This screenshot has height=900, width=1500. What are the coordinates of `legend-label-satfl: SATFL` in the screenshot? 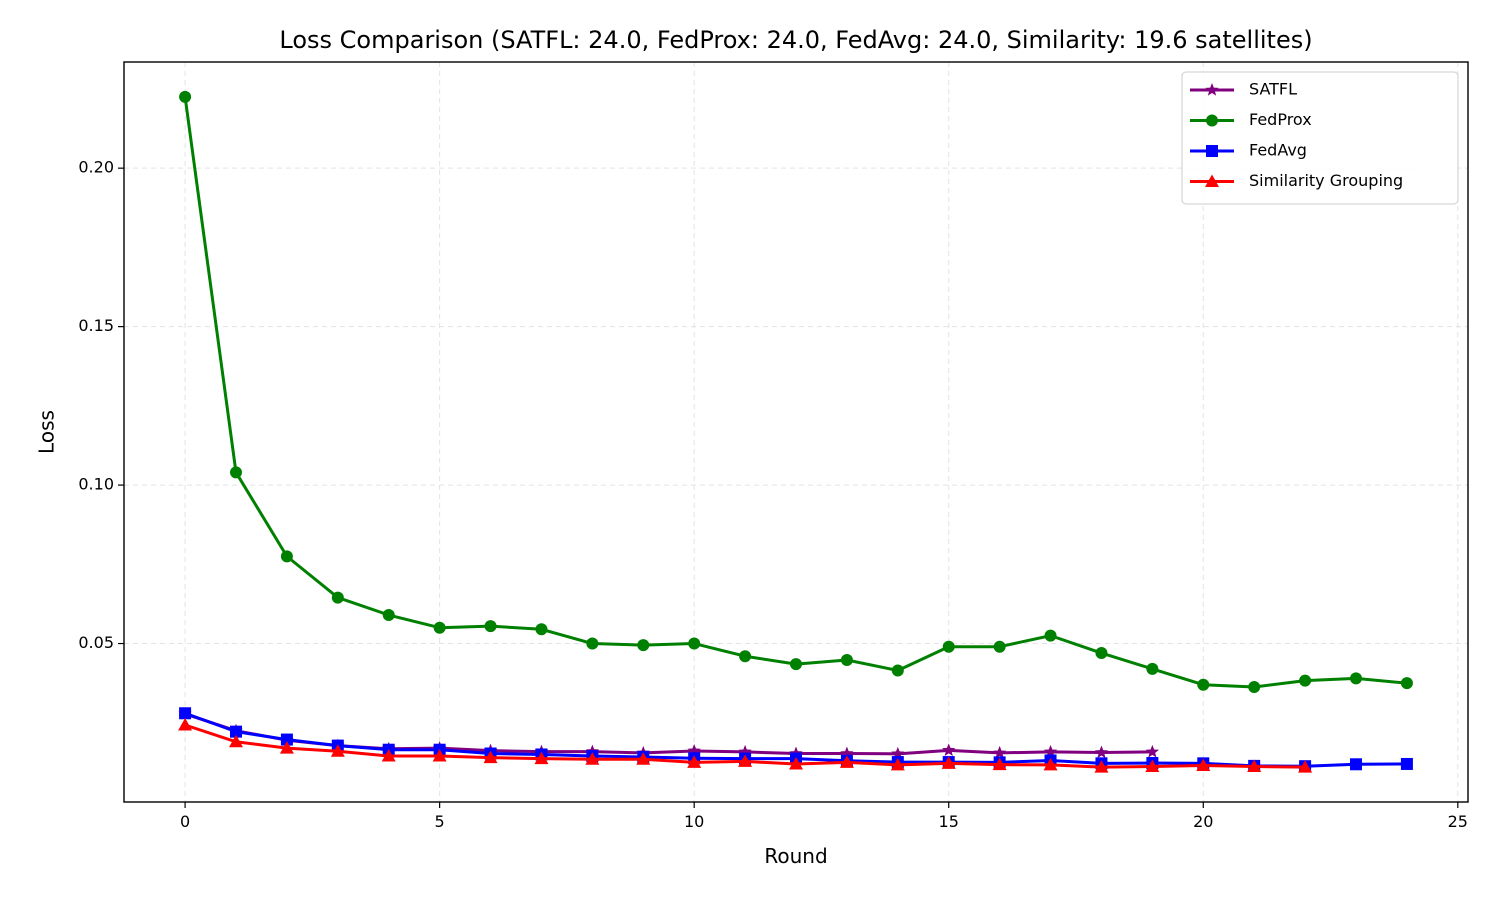 It's located at (1273, 89).